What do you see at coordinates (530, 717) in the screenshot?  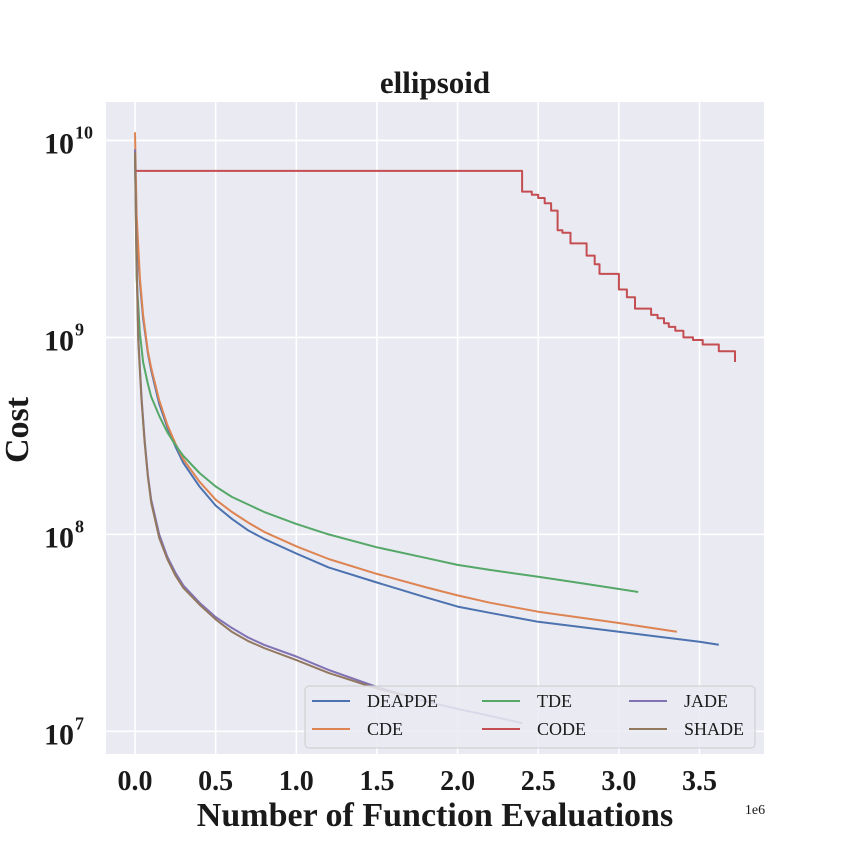 I see `legend: DEAPDE CDE TDE CODE JADE SHADE` at bounding box center [530, 717].